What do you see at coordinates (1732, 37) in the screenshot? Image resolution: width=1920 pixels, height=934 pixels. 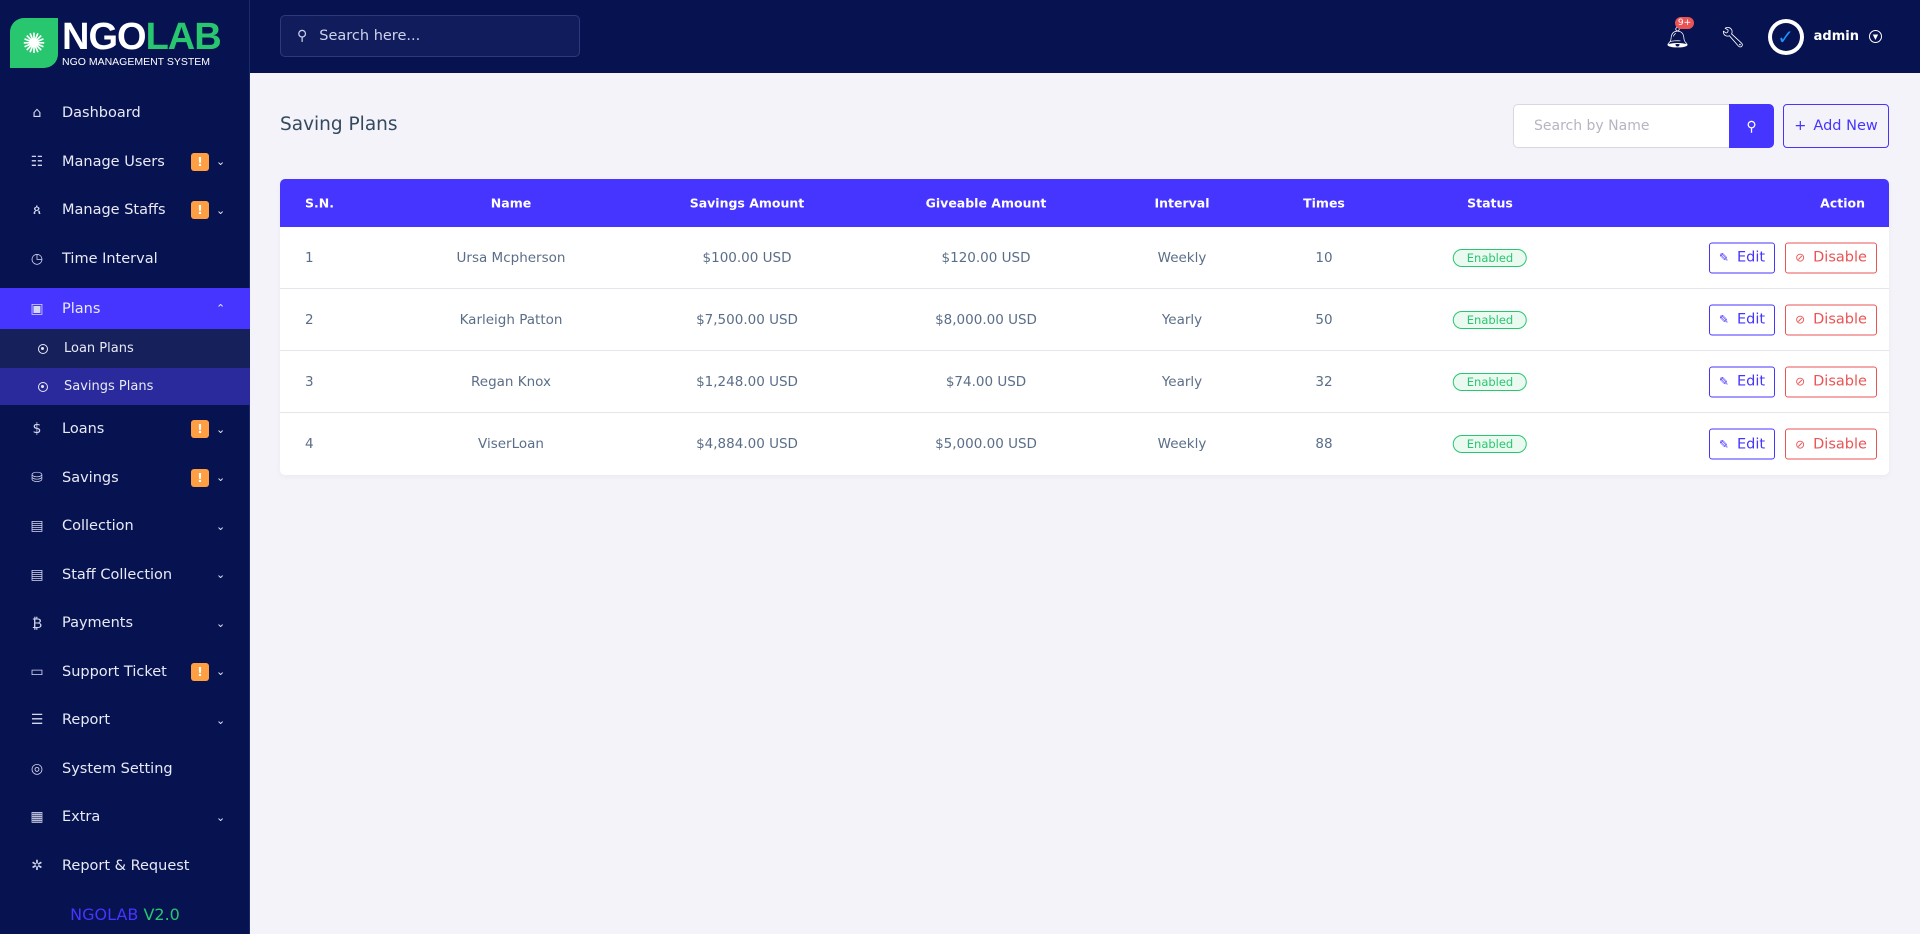 I see `settings-wrench-button: 🔧︎` at bounding box center [1732, 37].